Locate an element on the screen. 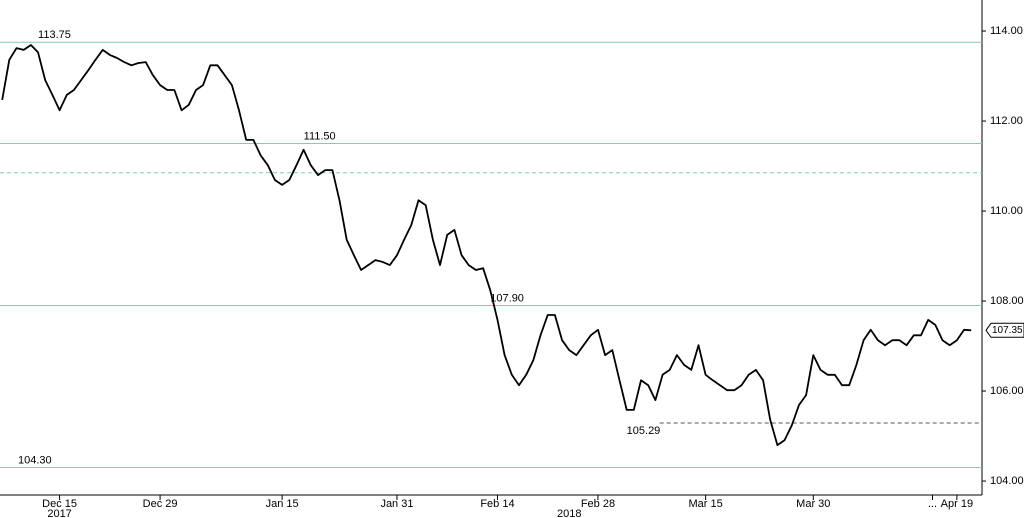 This screenshot has width=1024, height=518. y-tick-label: 112.00 is located at coordinates (1006, 121).